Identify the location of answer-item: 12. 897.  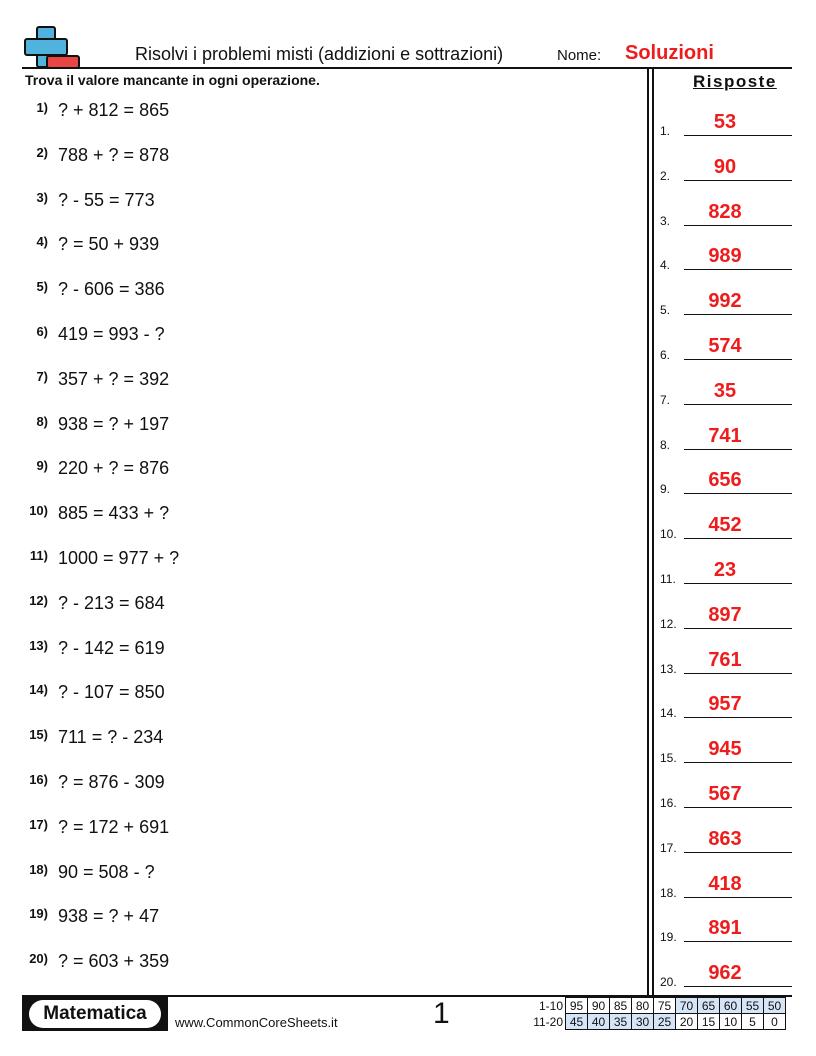
(726, 616).